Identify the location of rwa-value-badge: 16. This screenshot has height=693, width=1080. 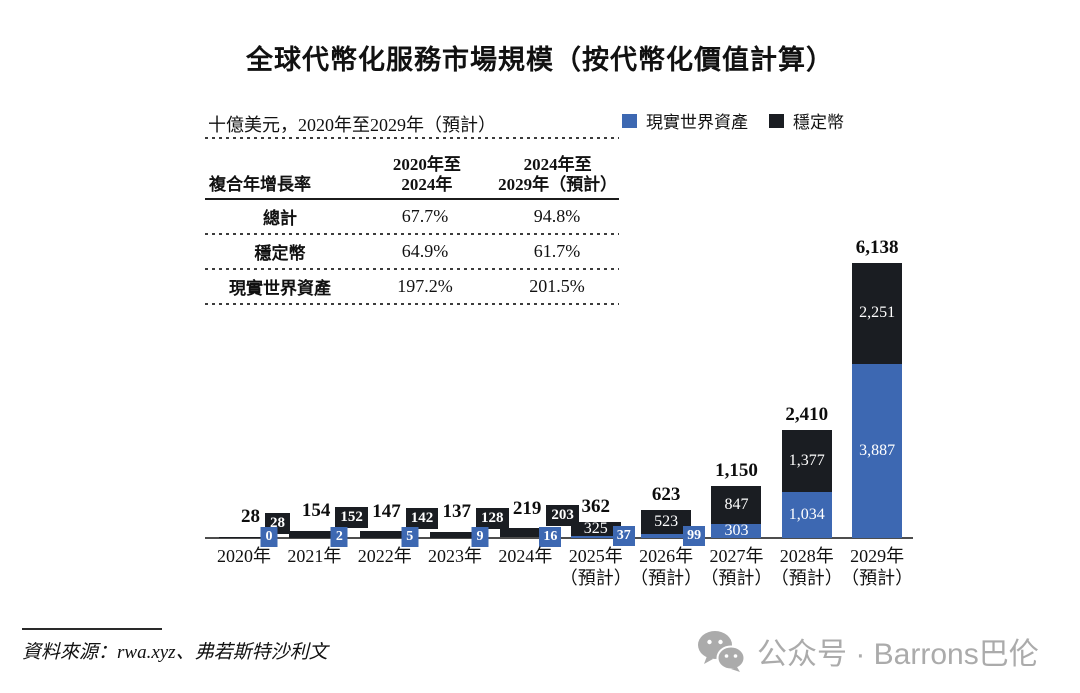
(550, 537).